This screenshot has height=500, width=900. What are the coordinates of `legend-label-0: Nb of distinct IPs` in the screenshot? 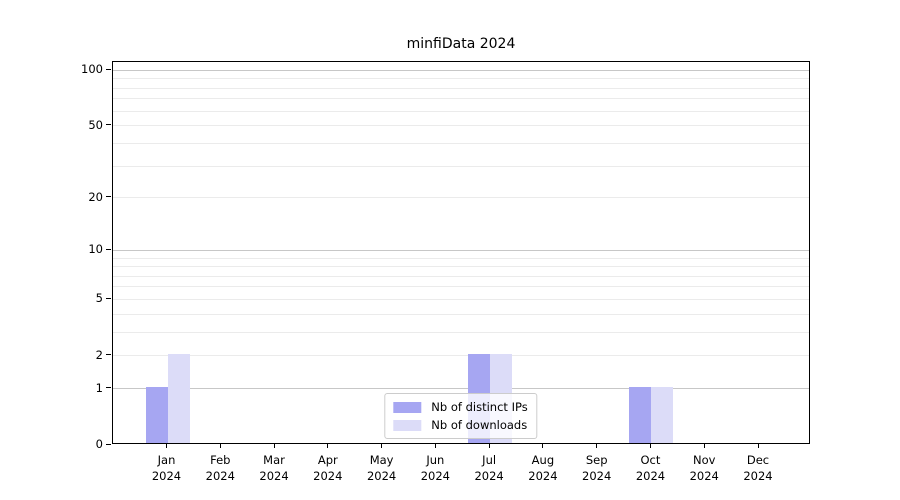 It's located at (479, 407).